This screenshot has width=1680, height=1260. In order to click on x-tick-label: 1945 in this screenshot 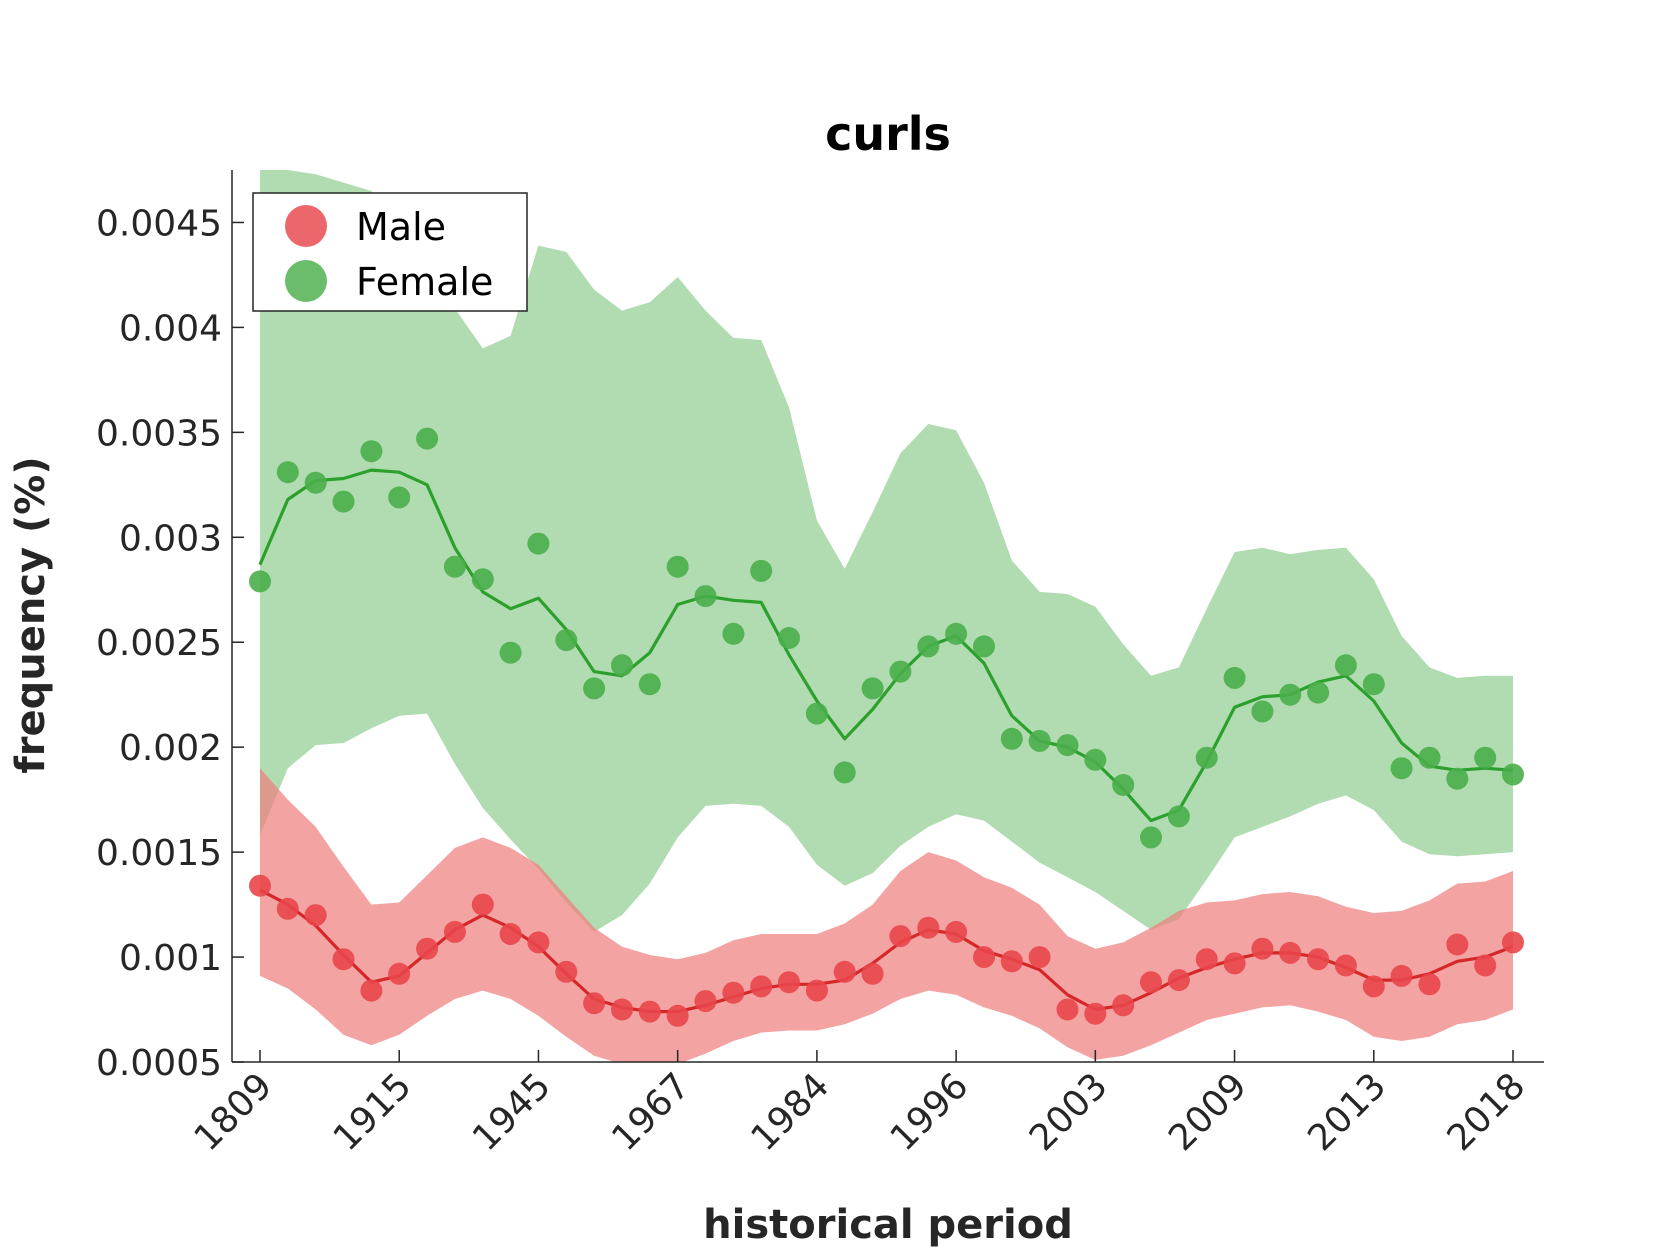, I will do `click(512, 1112)`.